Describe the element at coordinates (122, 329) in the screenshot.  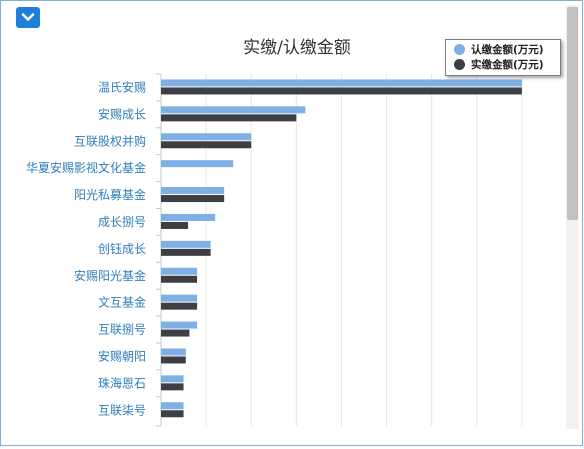
I see `category-label: 互联捌号` at that location.